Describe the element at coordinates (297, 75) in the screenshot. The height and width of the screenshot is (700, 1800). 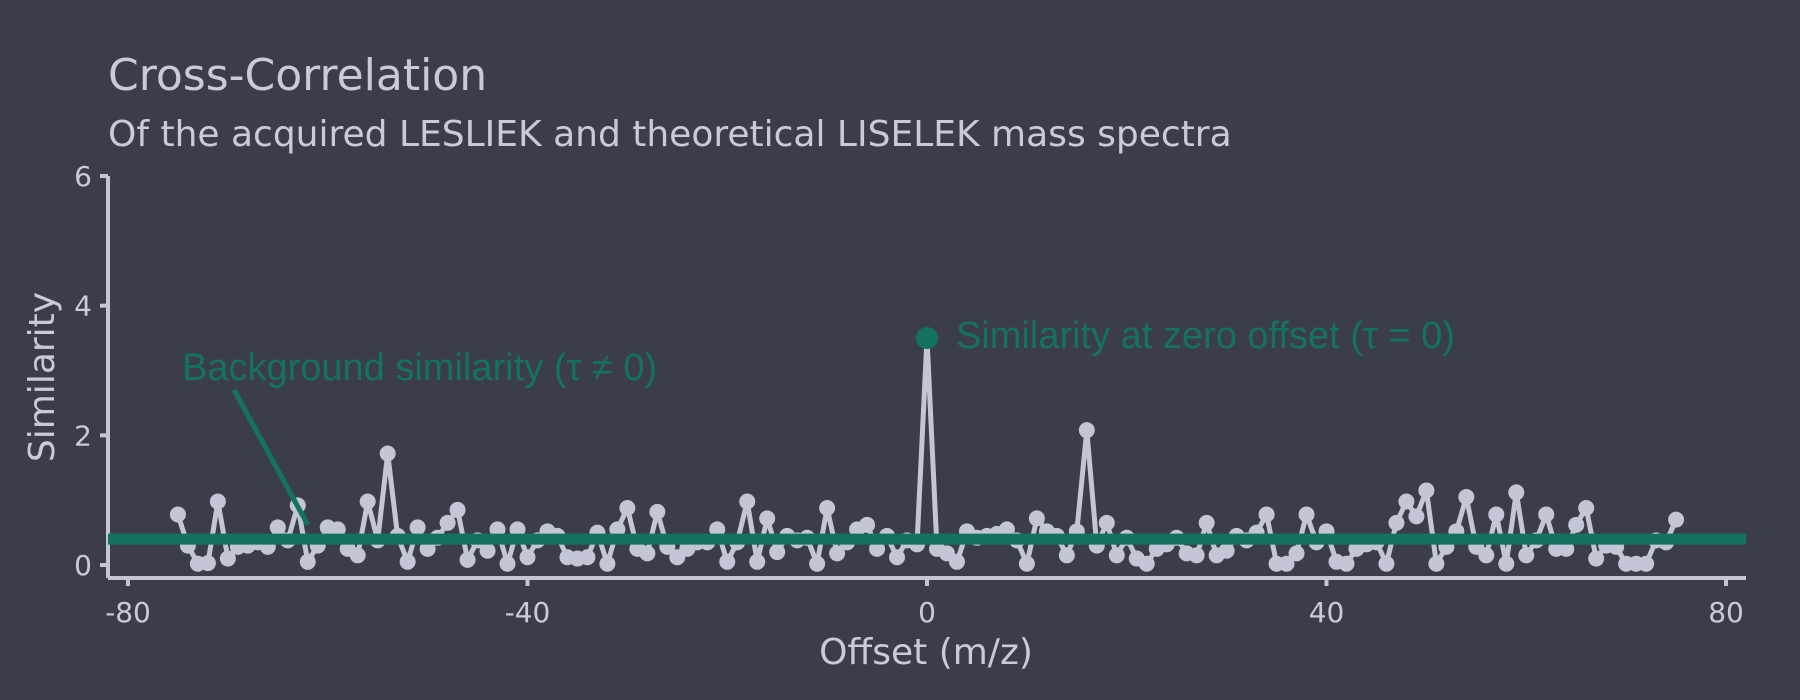
I see `chart-title: Cross-Correlation` at that location.